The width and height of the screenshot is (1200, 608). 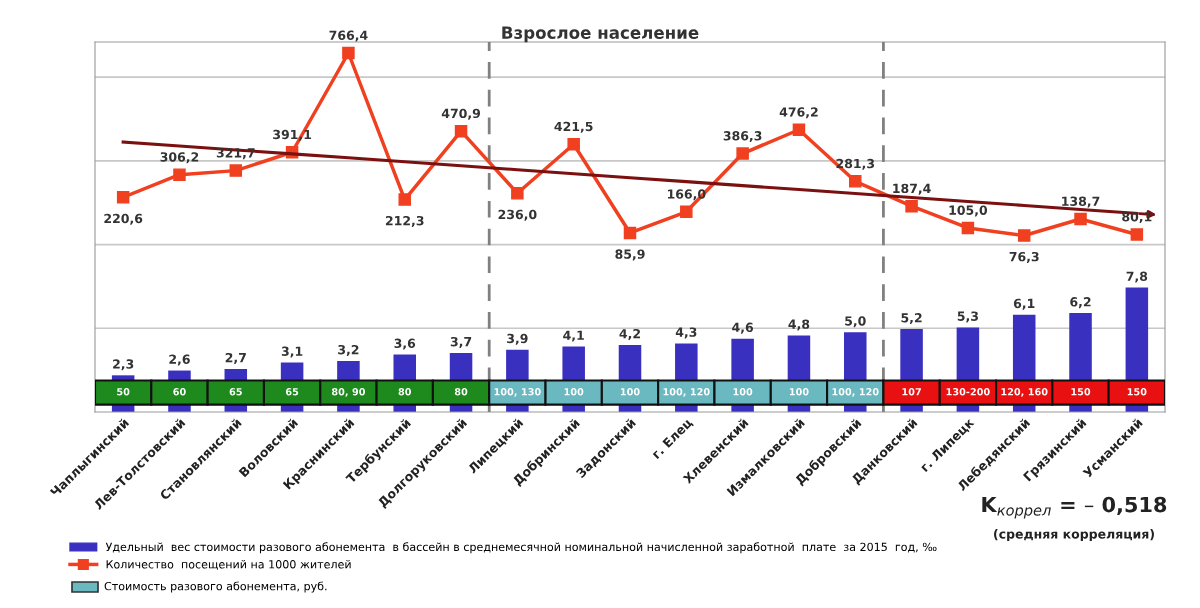 I want to click on annotation: 120, 160, so click(x=1024, y=392).